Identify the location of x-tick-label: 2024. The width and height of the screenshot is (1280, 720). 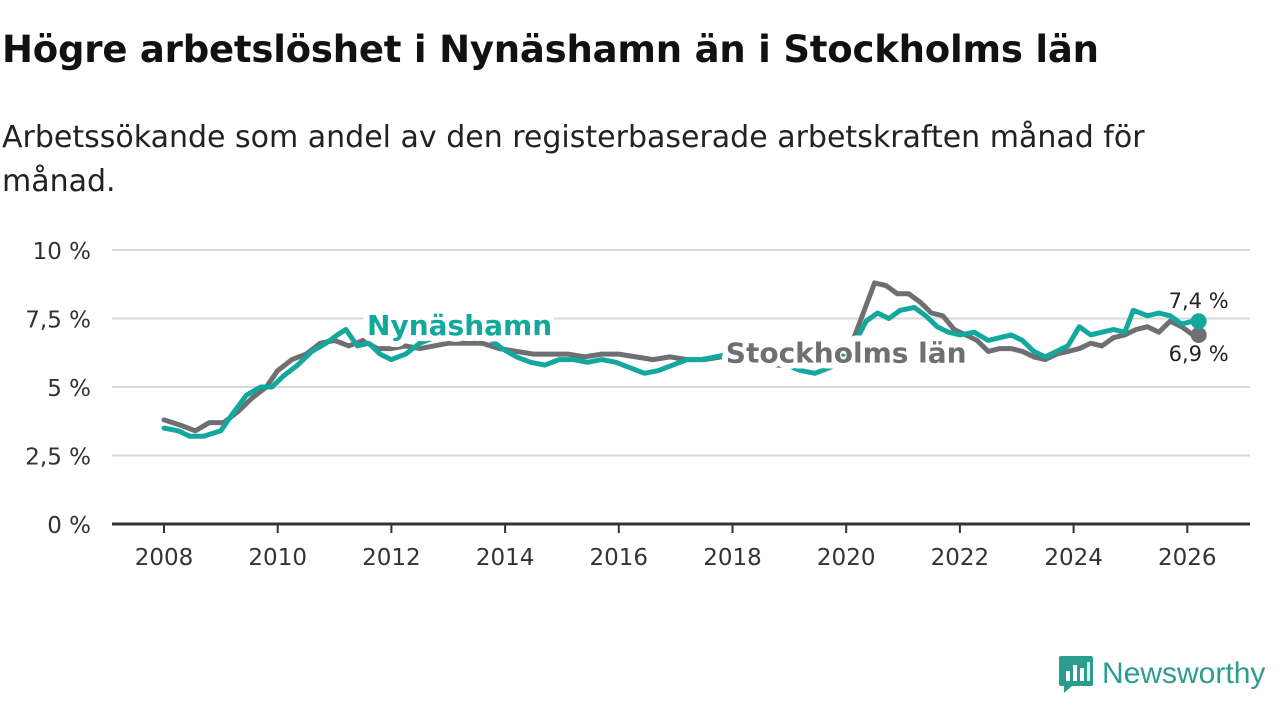
(1073, 558).